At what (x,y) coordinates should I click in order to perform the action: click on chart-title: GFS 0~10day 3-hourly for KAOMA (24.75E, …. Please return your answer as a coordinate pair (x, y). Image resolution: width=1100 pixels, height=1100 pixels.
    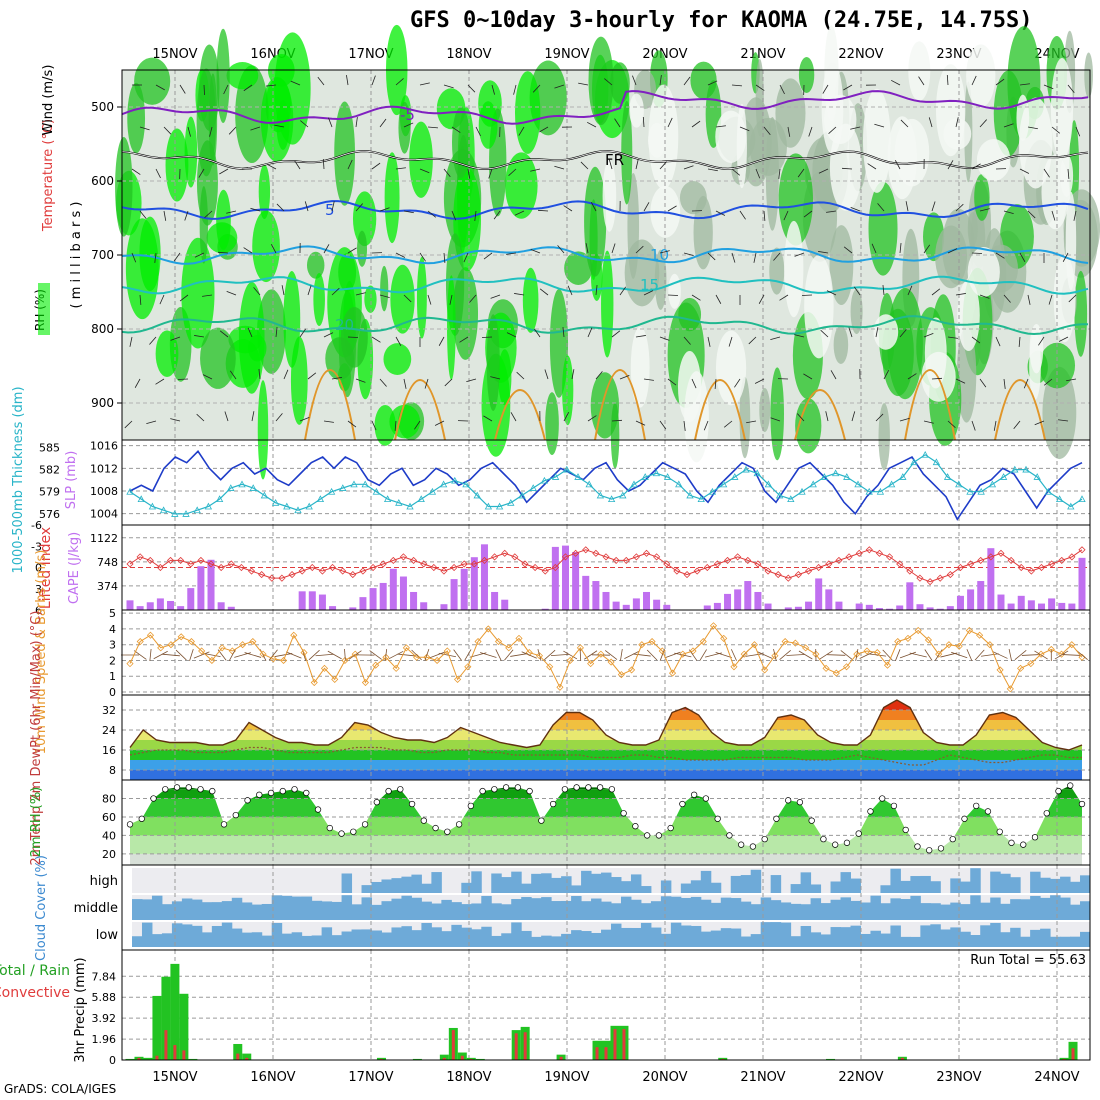
    Looking at the image, I should click on (721, 20).